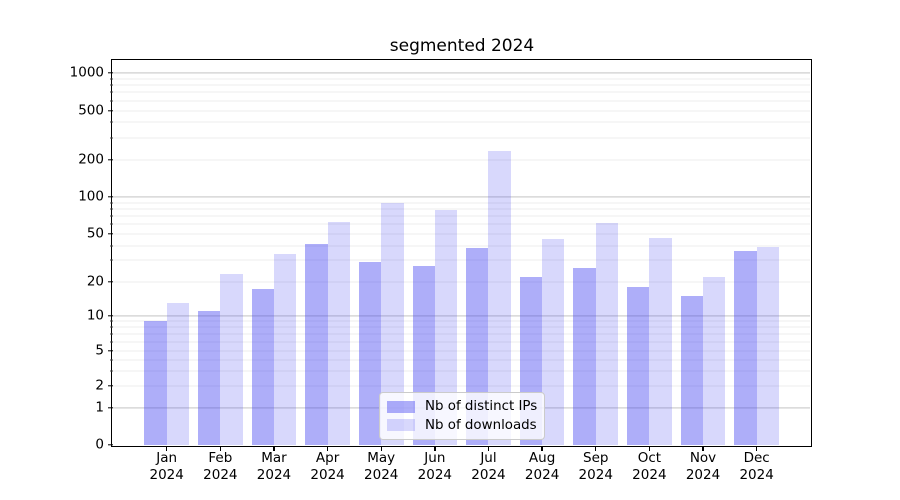  Describe the element at coordinates (462, 46) in the screenshot. I see `chart-title: segmented 2024` at that location.